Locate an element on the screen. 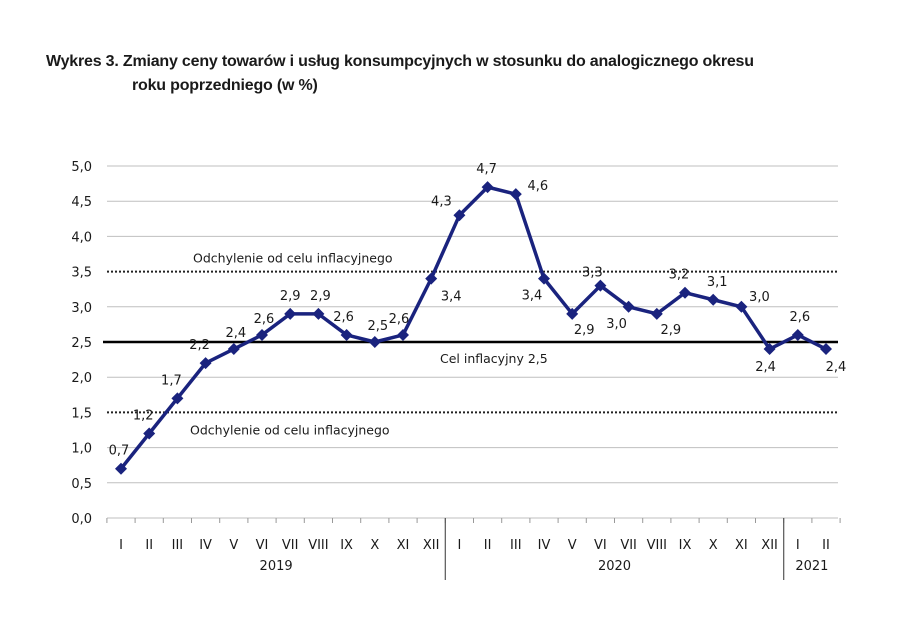 The height and width of the screenshot is (623, 920). data-label: 1,7 is located at coordinates (171, 380).